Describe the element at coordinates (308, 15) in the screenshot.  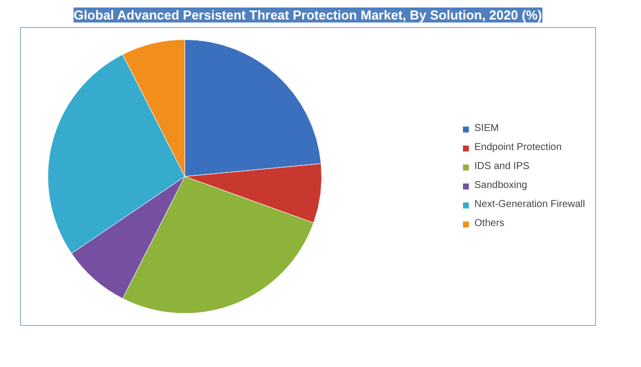
I see `chart-title: Global Advanced Persistent Threat Protection Market, By Solution, 2020 (%)` at that location.